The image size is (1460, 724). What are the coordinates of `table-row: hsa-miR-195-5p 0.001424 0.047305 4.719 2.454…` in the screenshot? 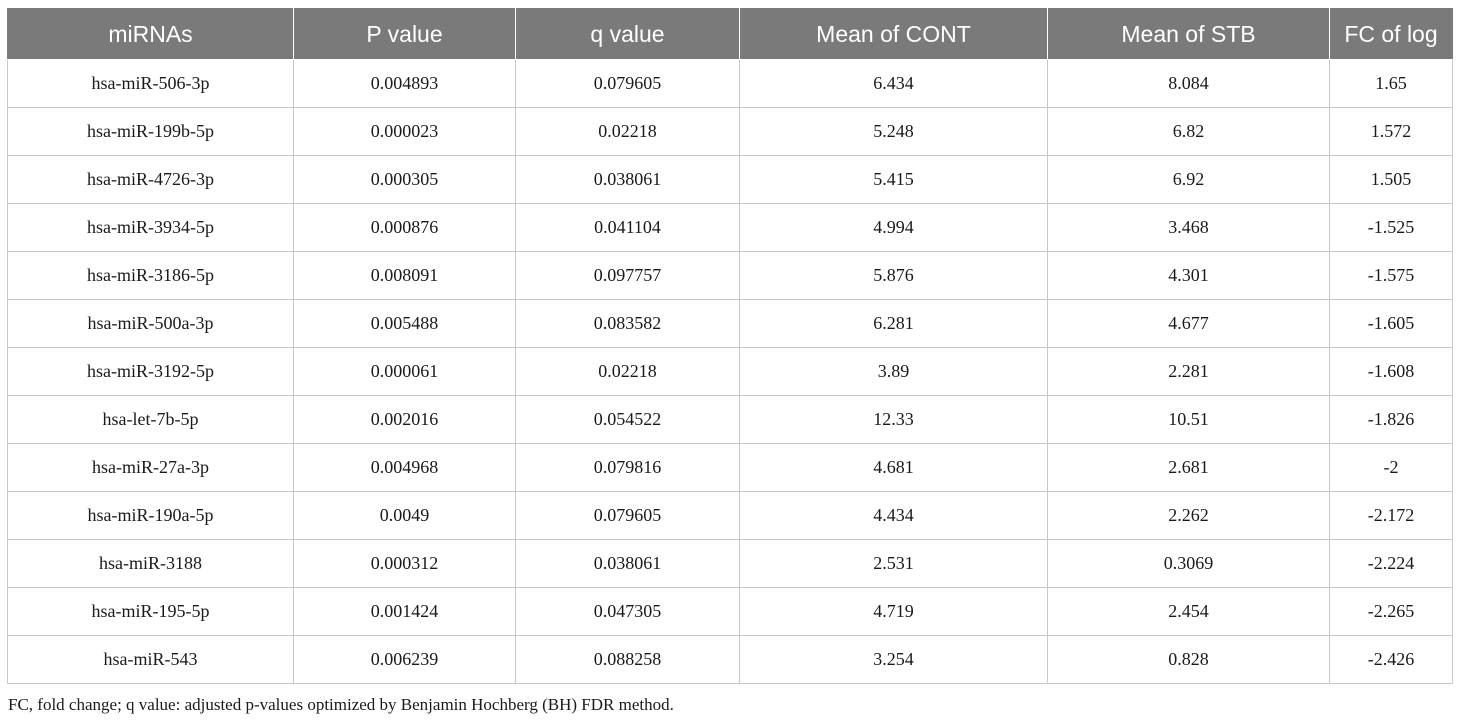 It's located at (730, 611).